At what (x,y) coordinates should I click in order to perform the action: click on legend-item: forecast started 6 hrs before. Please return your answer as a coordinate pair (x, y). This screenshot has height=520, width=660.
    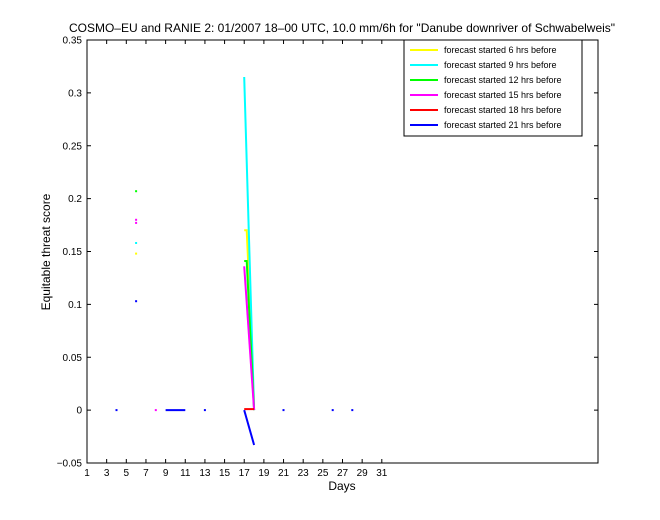
    Looking at the image, I should click on (483, 50).